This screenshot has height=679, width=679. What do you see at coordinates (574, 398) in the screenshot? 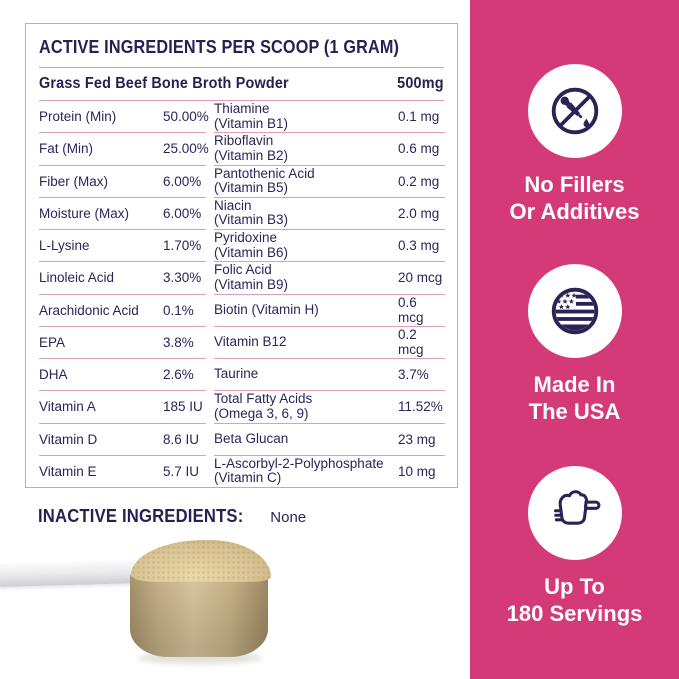
I see `badge-label: Made In The USA` at bounding box center [574, 398].